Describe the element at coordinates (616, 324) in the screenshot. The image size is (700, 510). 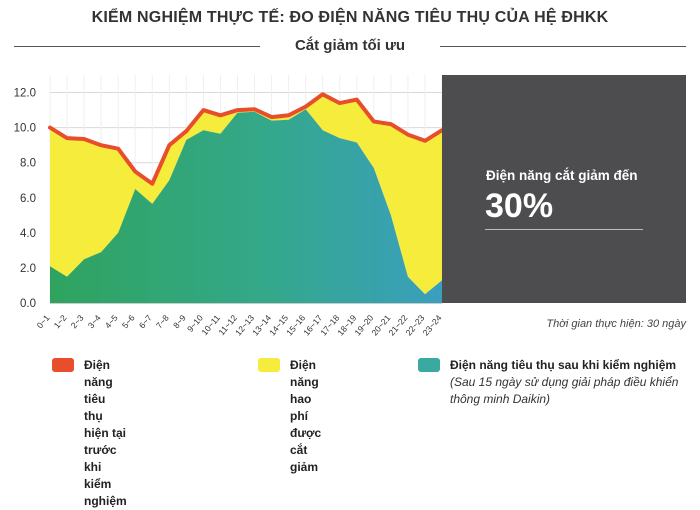
I see `duration-note: Thời gian thực hiện: 30 ngày` at that location.